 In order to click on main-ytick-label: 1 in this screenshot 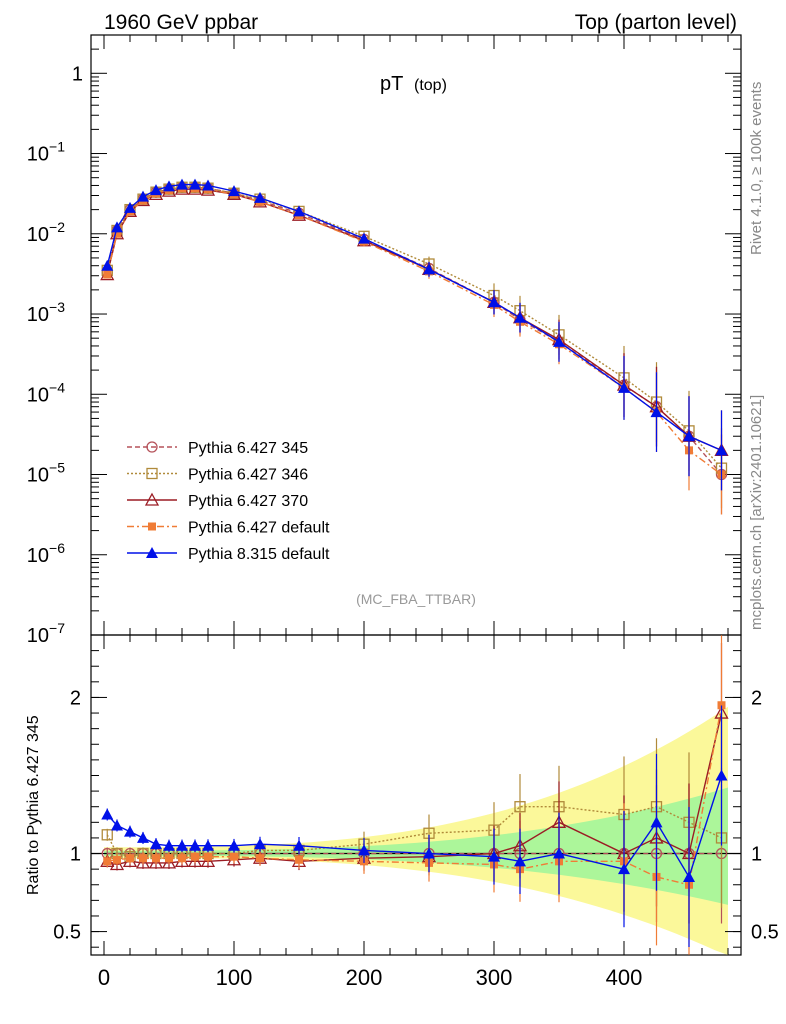, I will do `click(77, 74)`.